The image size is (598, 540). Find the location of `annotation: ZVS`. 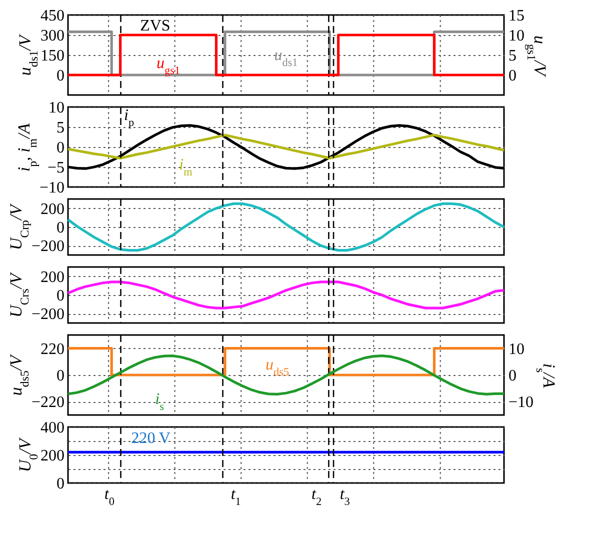

annotation: ZVS is located at coordinates (155, 25).